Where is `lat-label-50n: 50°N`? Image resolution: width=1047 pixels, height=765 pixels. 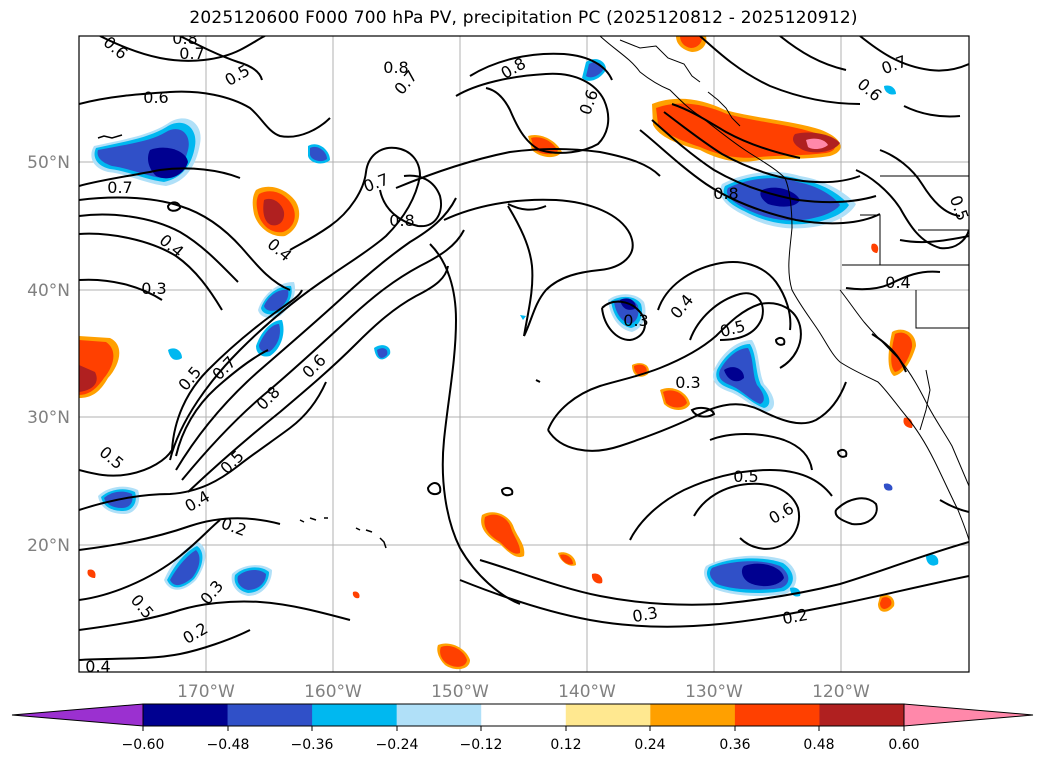
lat-label-50n: 50°N is located at coordinates (48, 163).